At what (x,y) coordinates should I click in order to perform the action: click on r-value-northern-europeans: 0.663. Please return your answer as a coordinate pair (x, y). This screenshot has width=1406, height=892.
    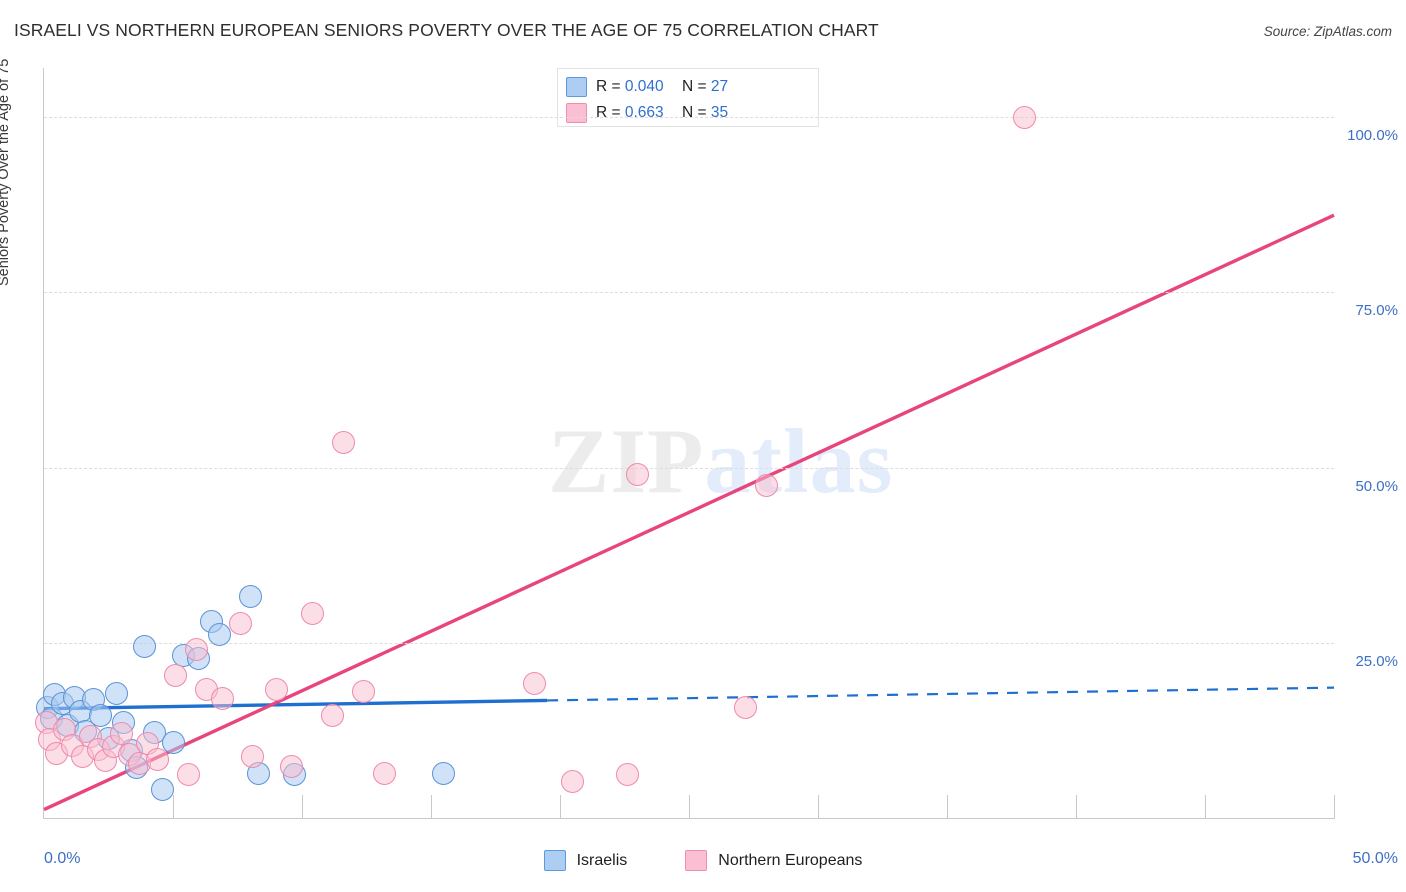
    Looking at the image, I should click on (644, 112).